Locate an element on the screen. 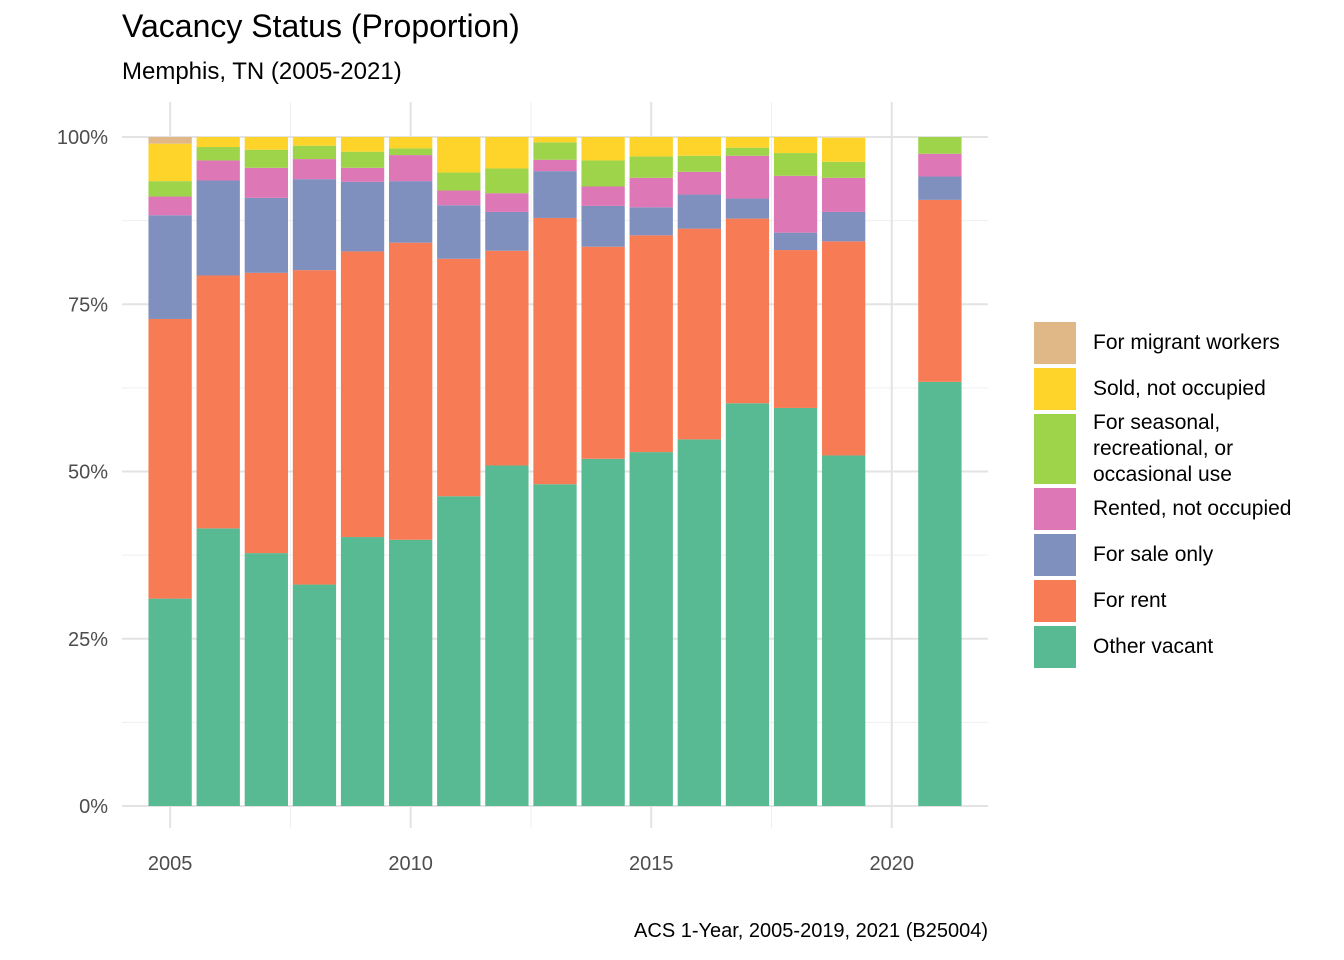 This screenshot has height=960, width=1344. legend-item-migrant: For migrant workers is located at coordinates (1184, 343).